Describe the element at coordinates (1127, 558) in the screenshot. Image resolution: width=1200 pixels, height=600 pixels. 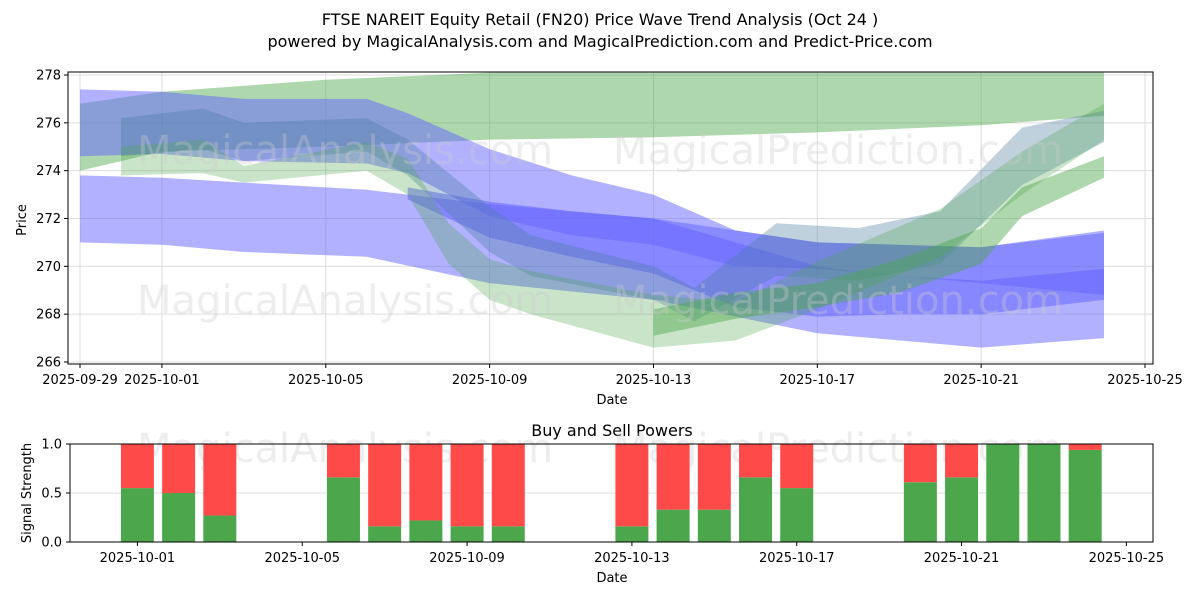
I see `bar-x-tick-label: 2025-10-25` at that location.